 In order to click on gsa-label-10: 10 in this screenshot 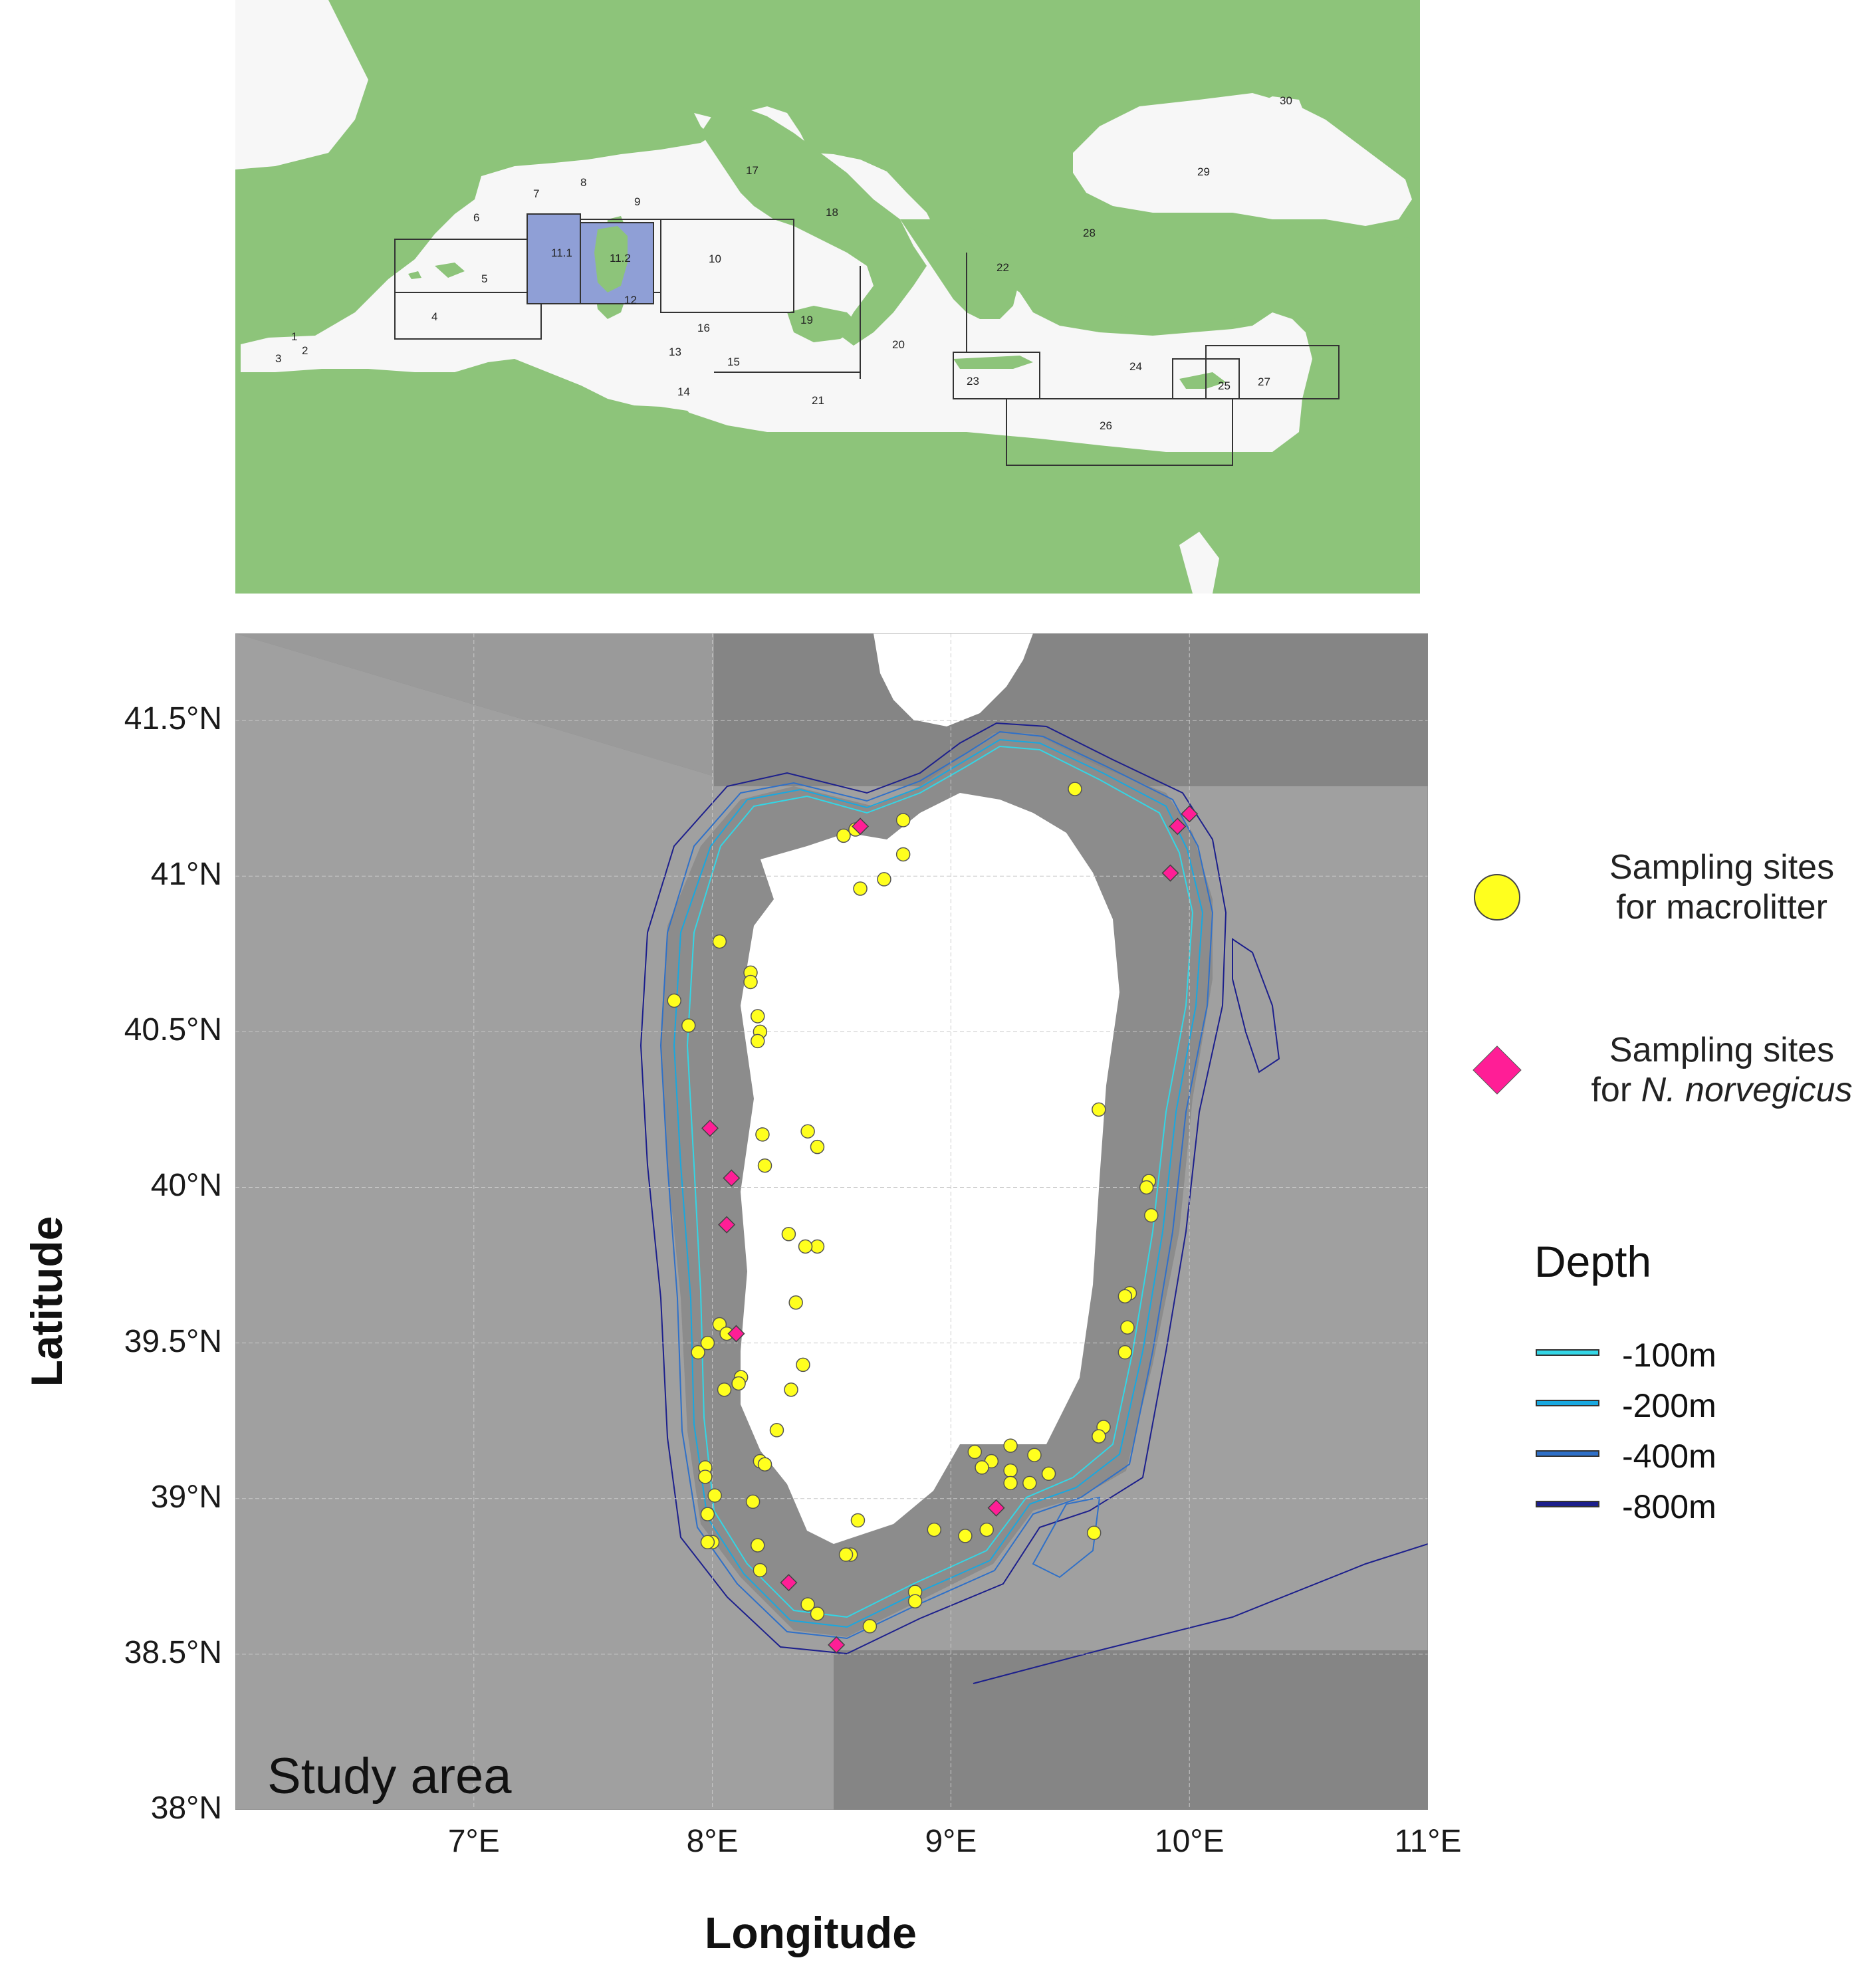, I will do `click(715, 259)`.